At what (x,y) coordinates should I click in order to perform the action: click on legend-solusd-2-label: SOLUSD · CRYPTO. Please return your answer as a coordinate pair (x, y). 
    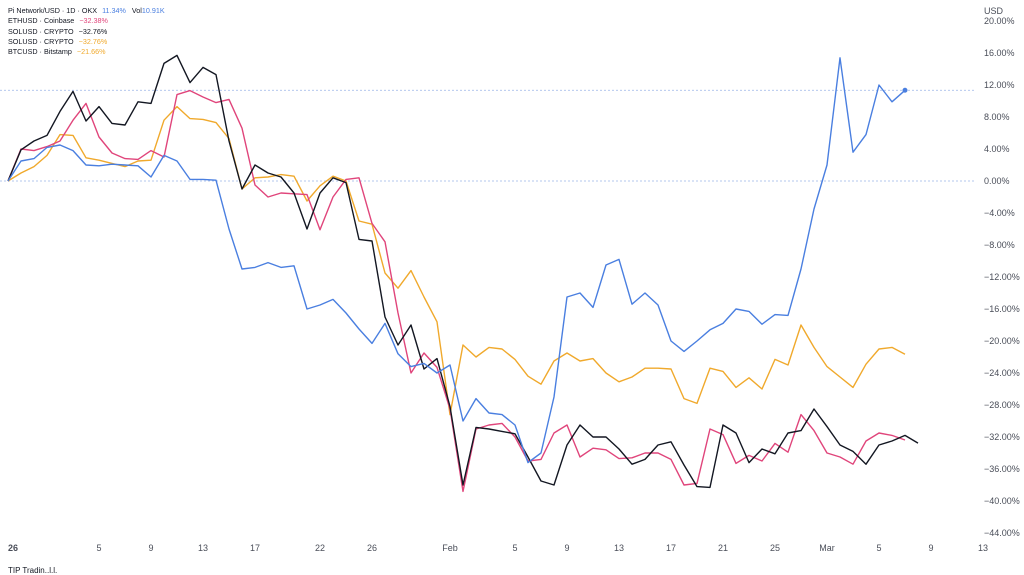
    Looking at the image, I should click on (41, 41).